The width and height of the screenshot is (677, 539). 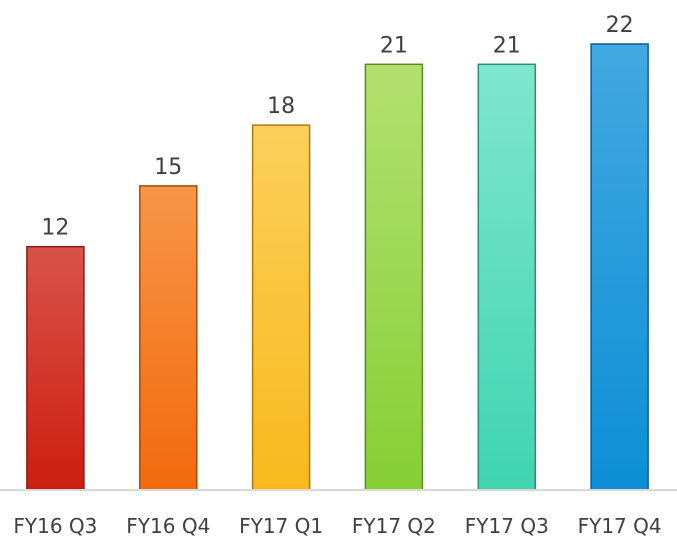 I want to click on x-tick-label: FY16 Q3, so click(x=55, y=526).